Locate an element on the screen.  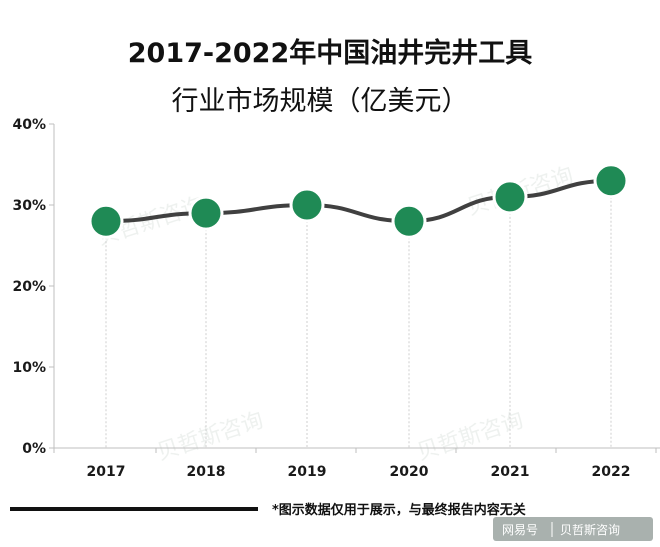
y-ticks: 0% 10% 20% 30% 40% is located at coordinates (33, 287).